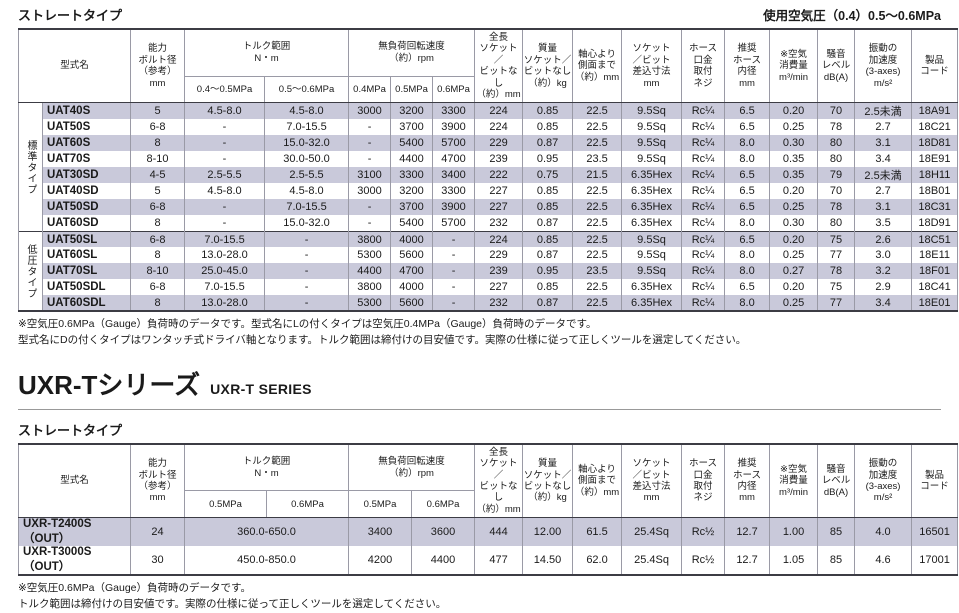 This screenshot has width=959, height=613. What do you see at coordinates (266, 467) in the screenshot?
I see `col-torque-range: トルク範囲 N・m` at bounding box center [266, 467].